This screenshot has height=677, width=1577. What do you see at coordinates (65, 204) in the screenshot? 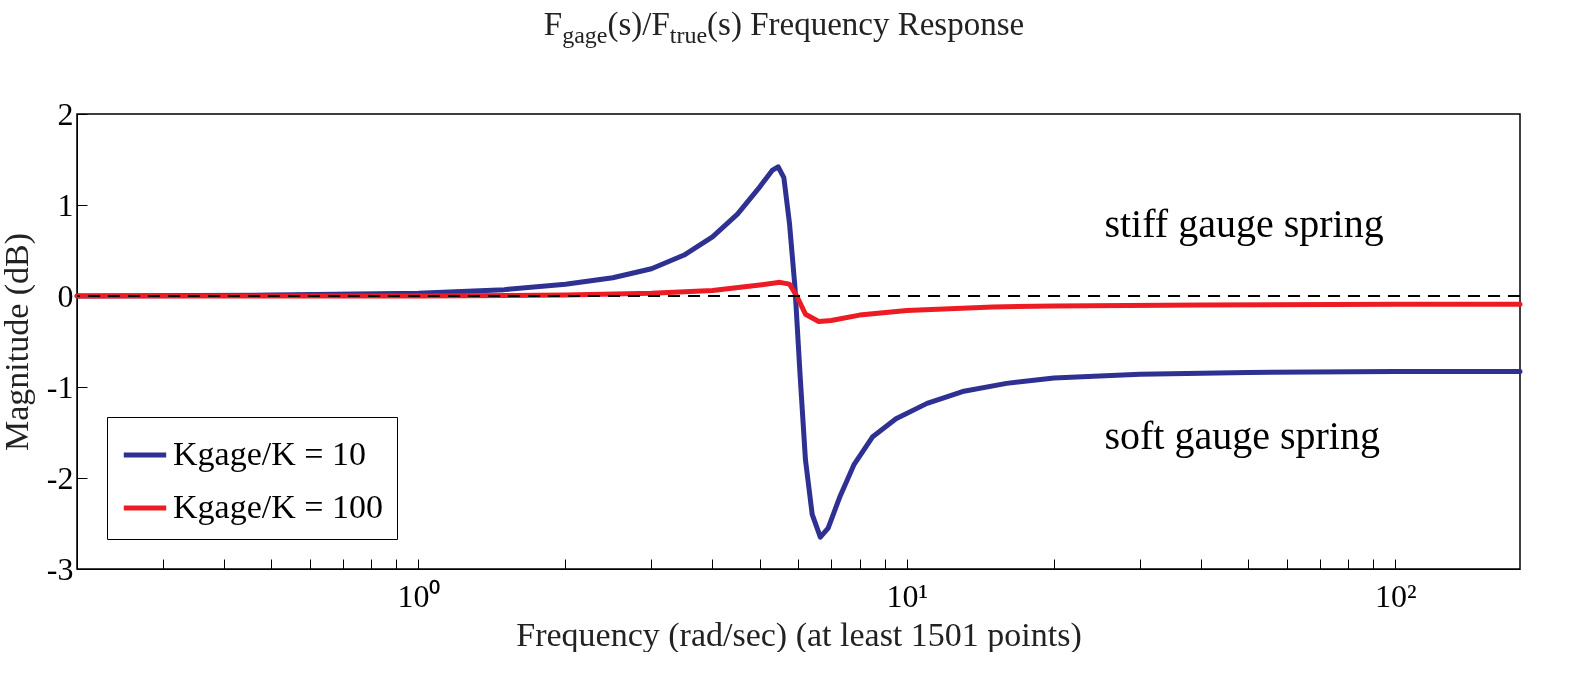
I see `y-tick-label: 1` at bounding box center [65, 204].